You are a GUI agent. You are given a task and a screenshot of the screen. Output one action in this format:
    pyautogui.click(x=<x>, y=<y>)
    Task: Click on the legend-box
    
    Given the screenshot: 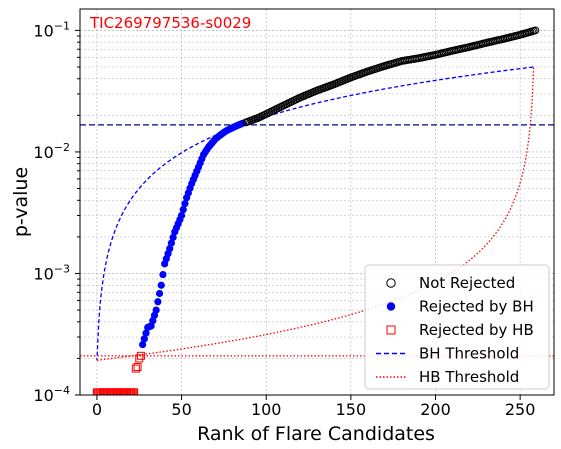 What is the action you would take?
    pyautogui.click(x=457, y=327)
    